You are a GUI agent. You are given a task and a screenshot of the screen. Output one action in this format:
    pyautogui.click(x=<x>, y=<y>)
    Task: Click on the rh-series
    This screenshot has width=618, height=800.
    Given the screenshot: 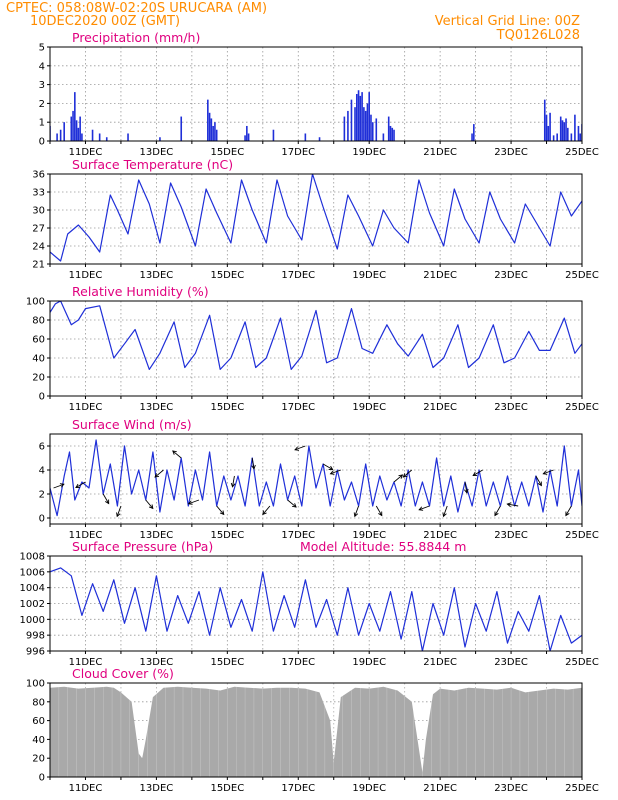 What is the action you would take?
    pyautogui.click(x=316, y=335)
    